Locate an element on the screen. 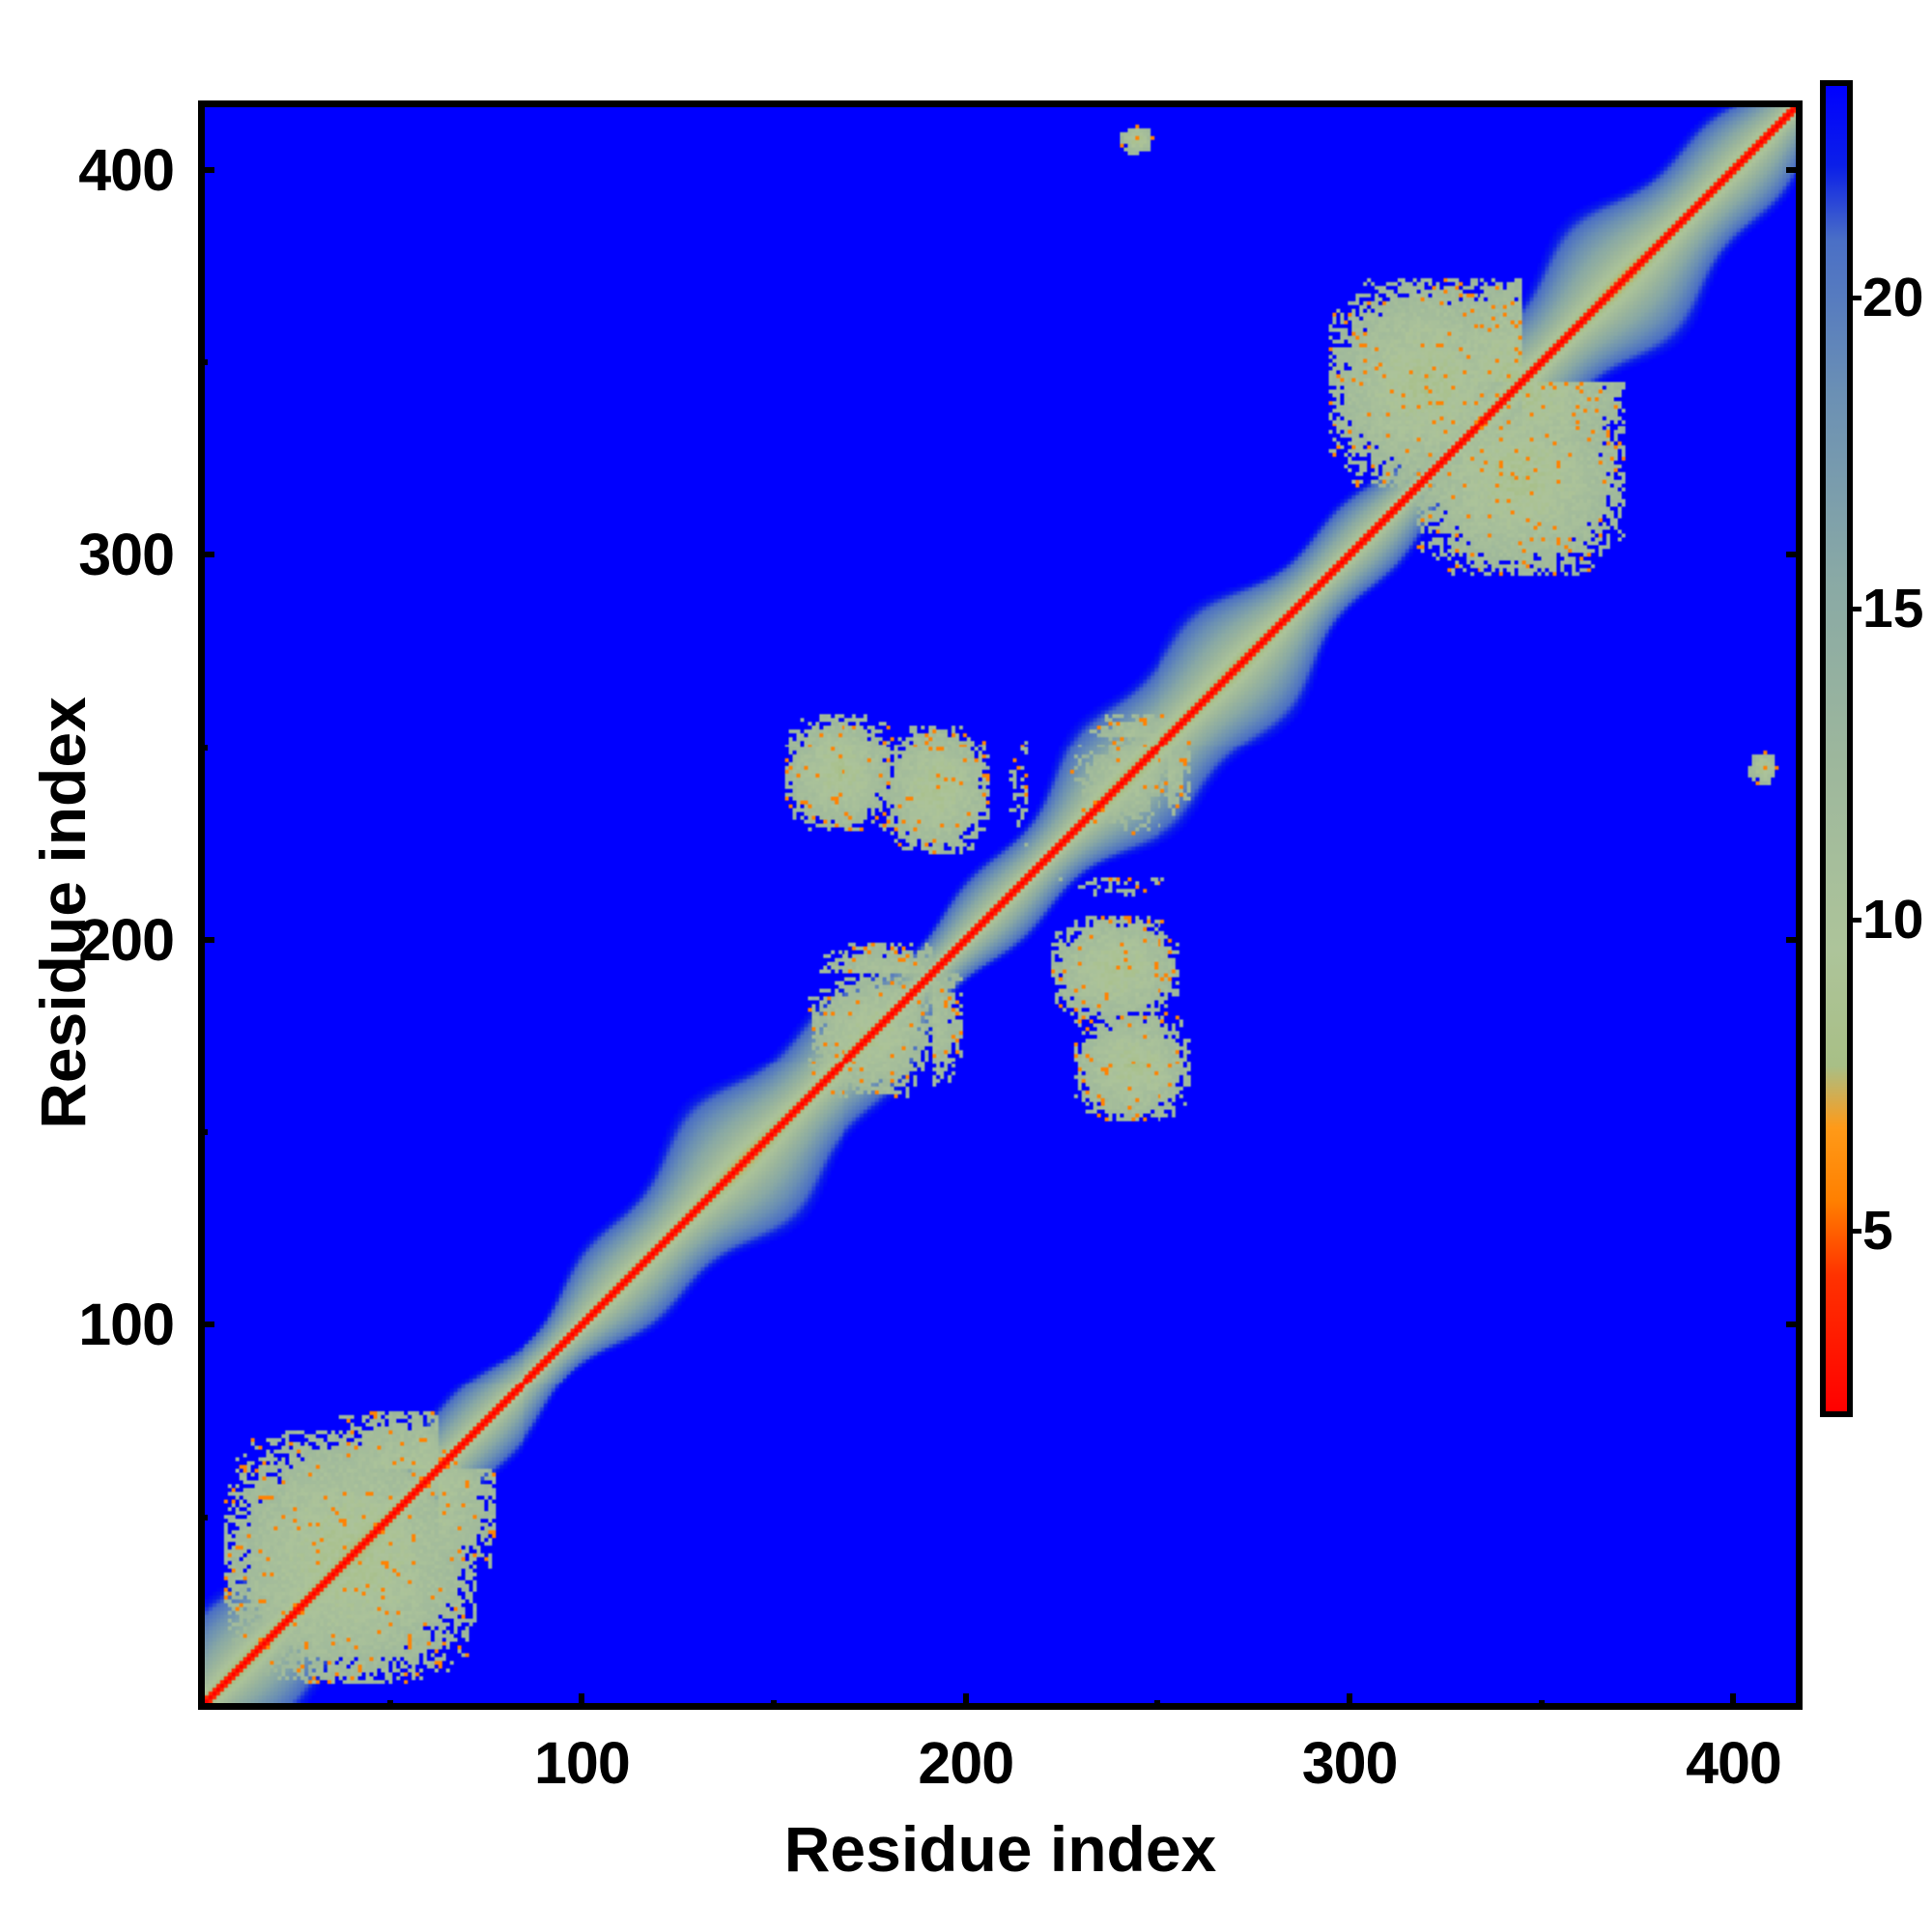  y-tick-label: 200 is located at coordinates (126, 939).